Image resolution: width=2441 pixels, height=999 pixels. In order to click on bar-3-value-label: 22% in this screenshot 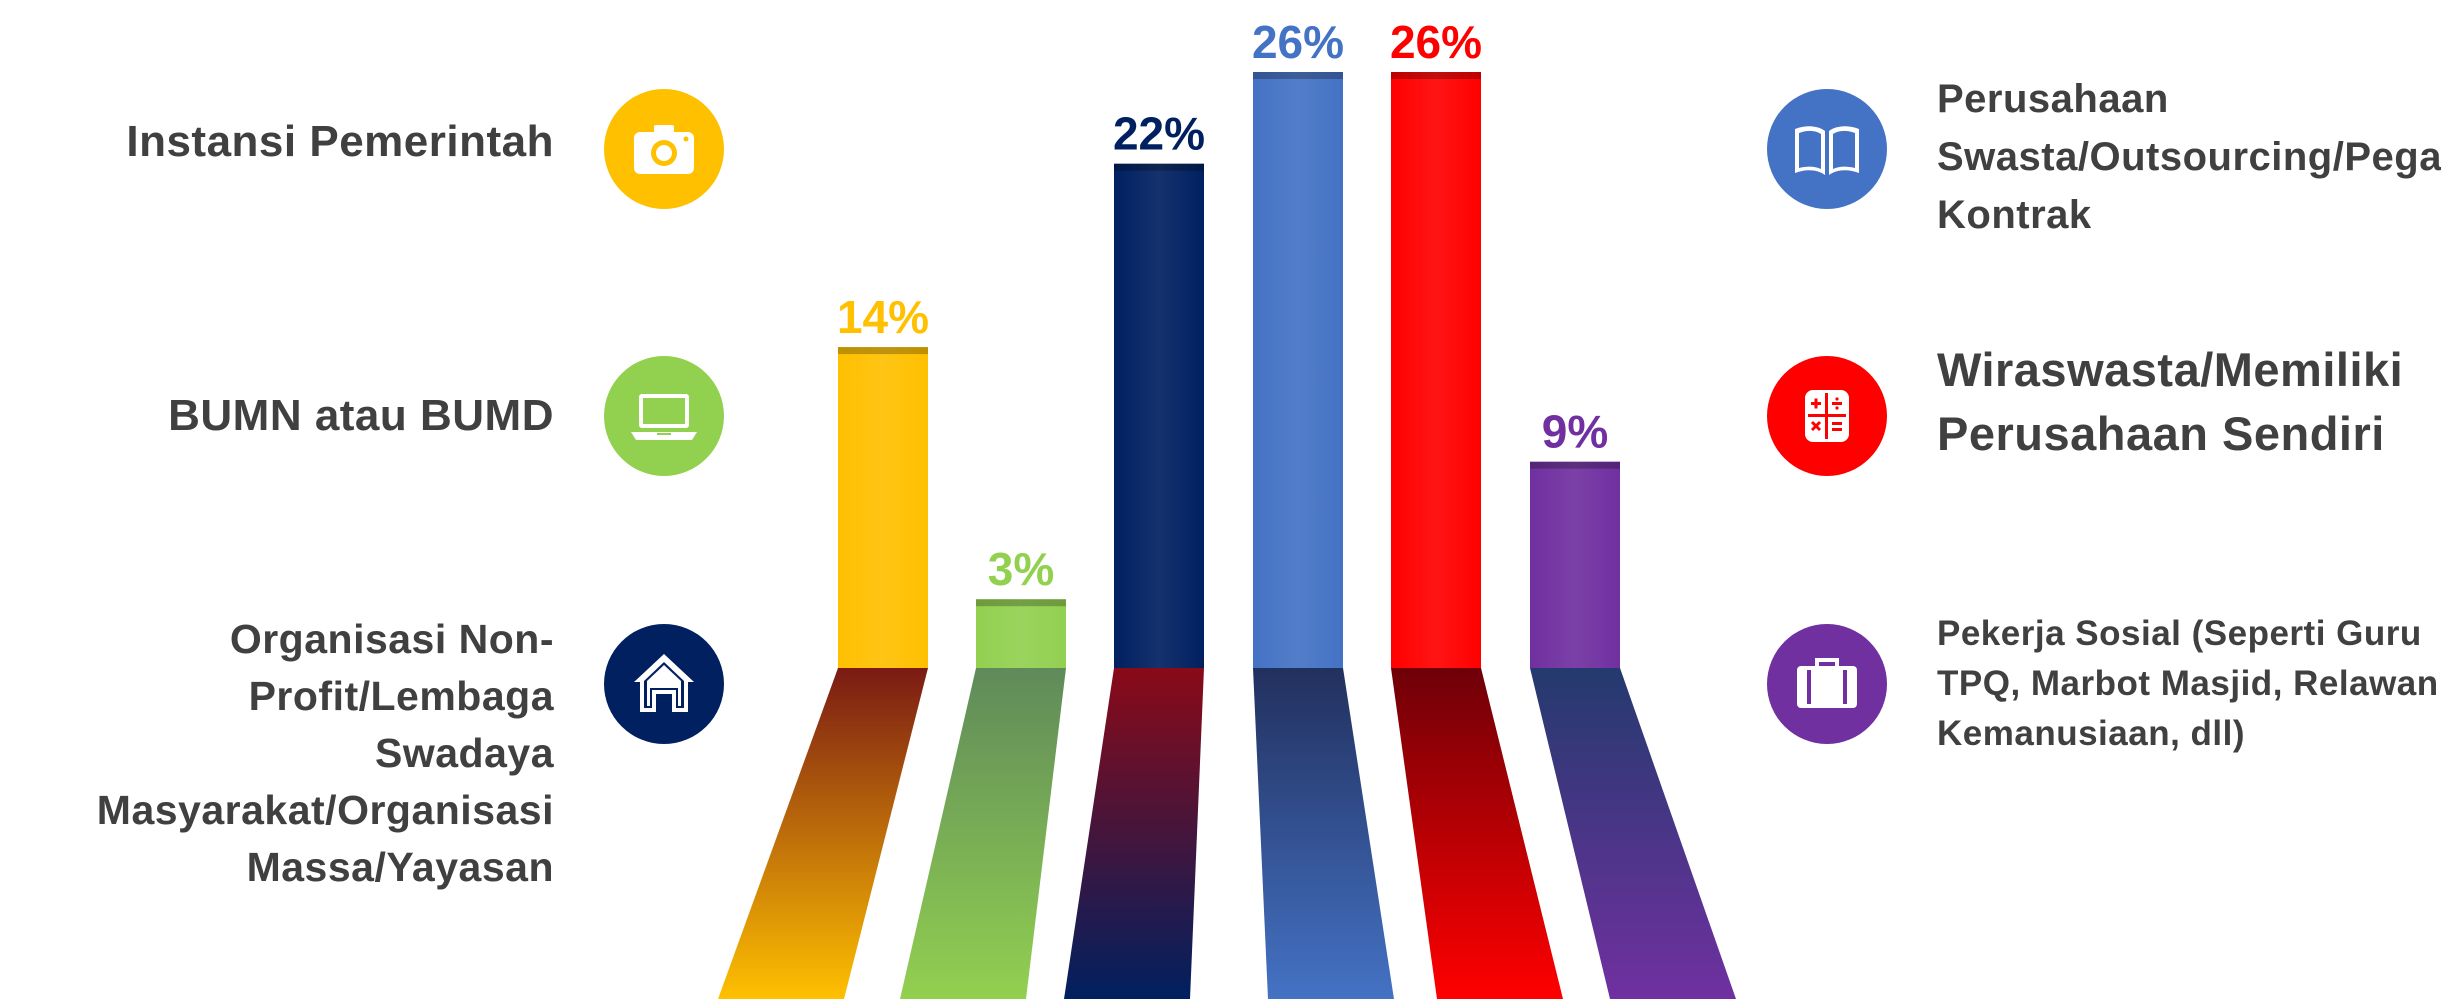, I will do `click(1159, 134)`.